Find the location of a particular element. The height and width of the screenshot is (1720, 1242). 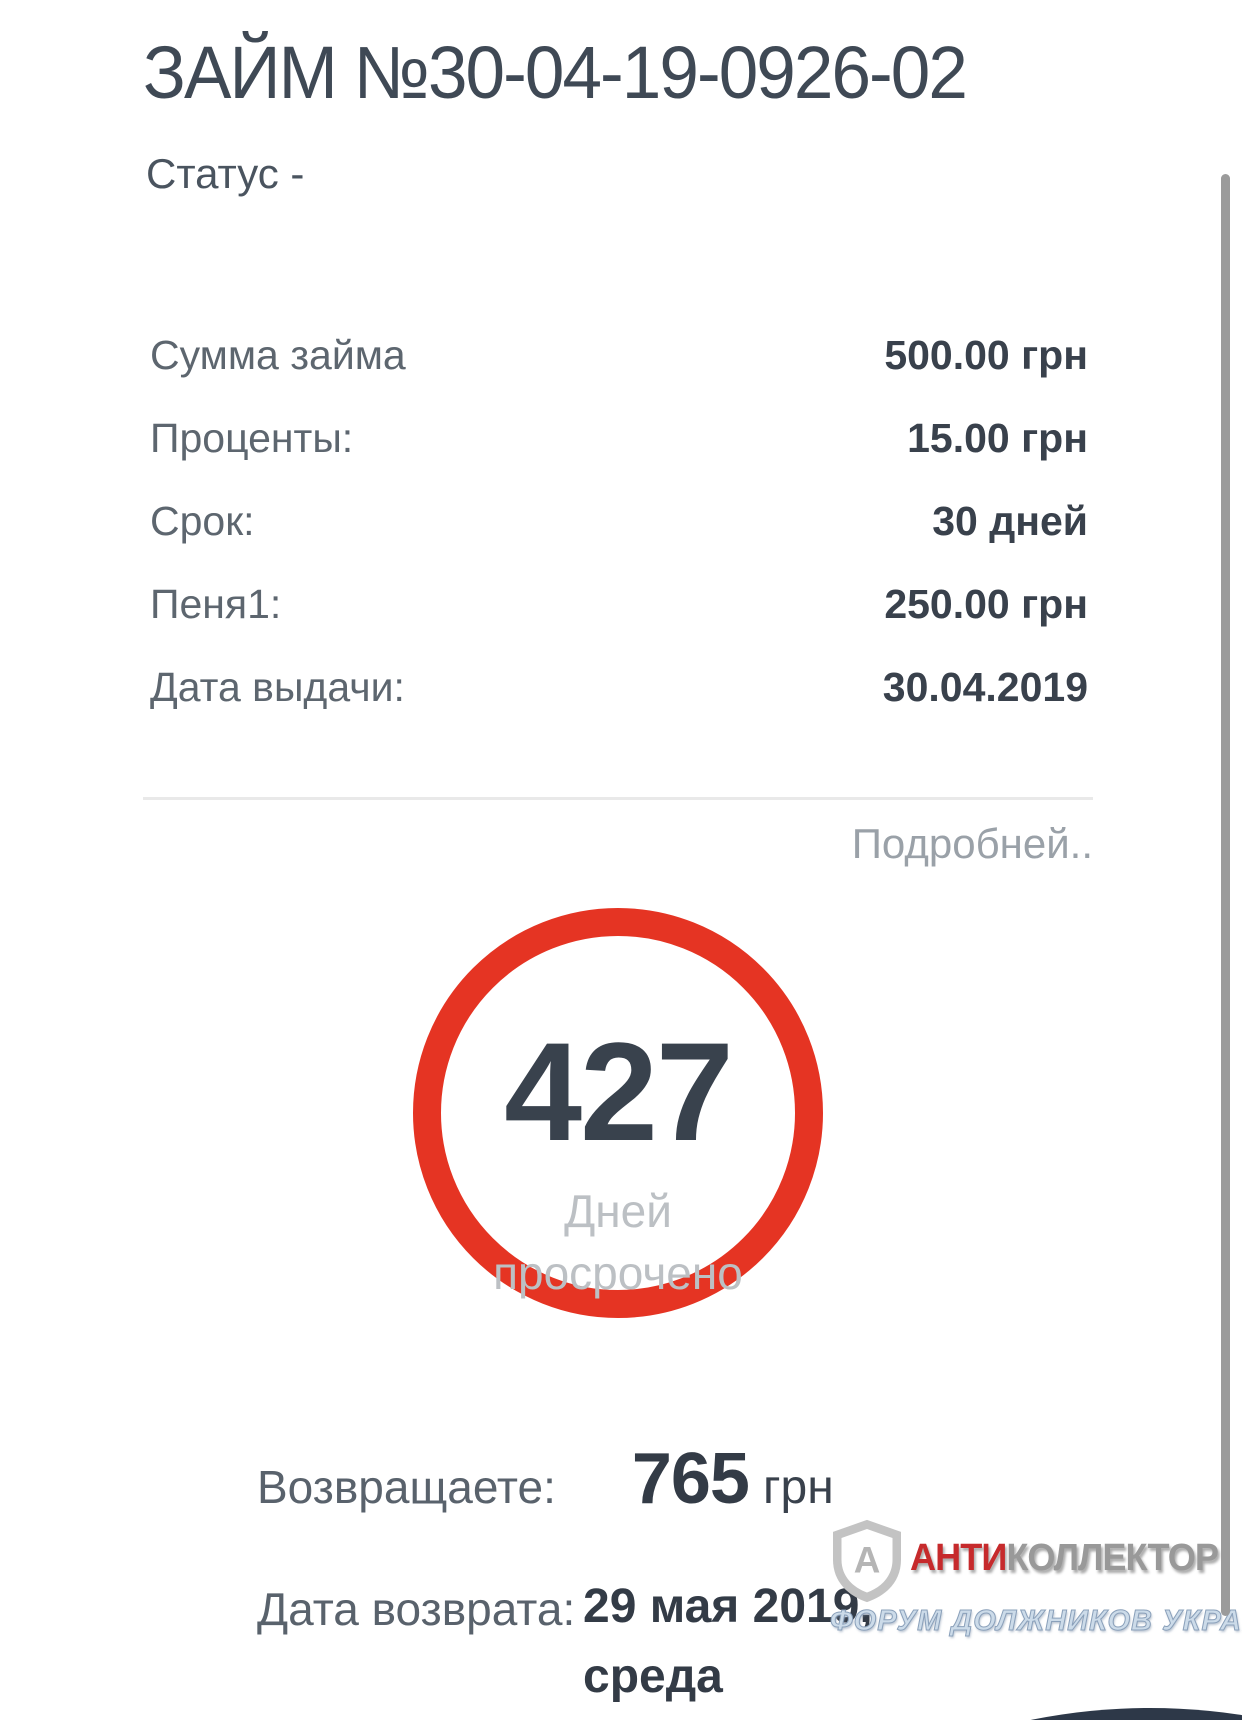

watermark-brand: АНТИКОЛЛЕКТОР is located at coordinates (1064, 1558).